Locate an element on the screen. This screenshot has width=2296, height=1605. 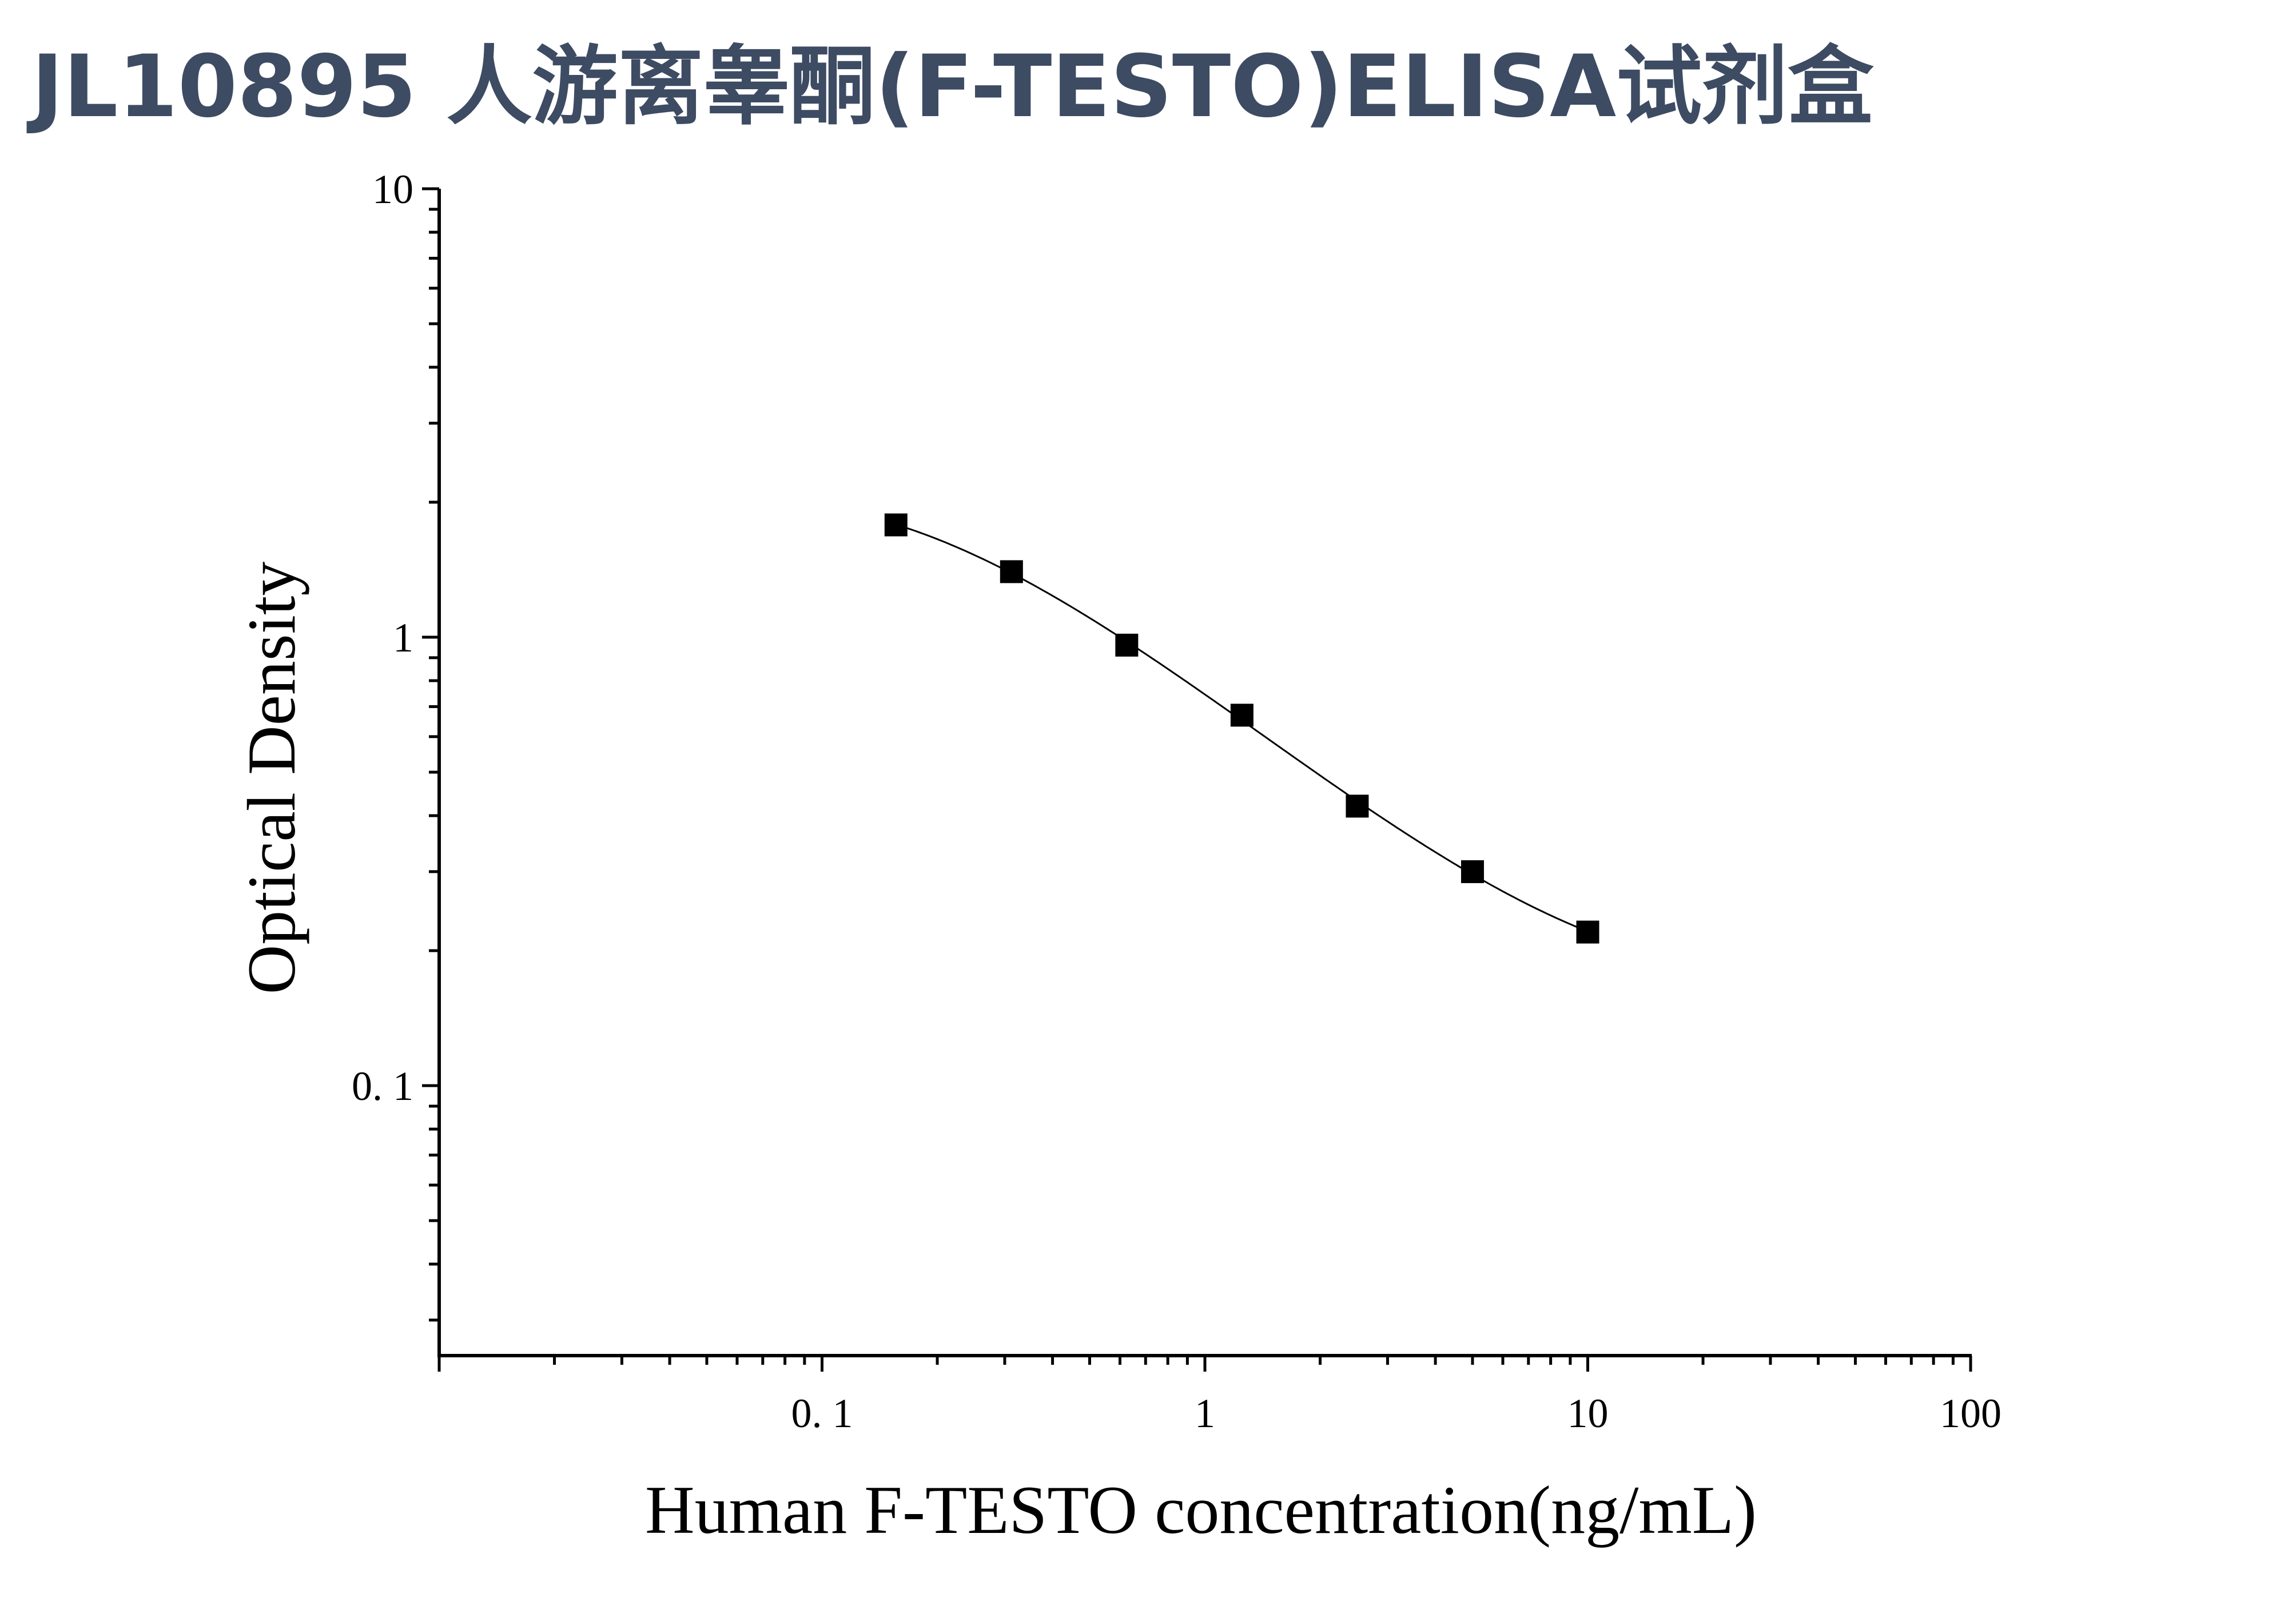
y-tick-label: 10 is located at coordinates (392, 189).